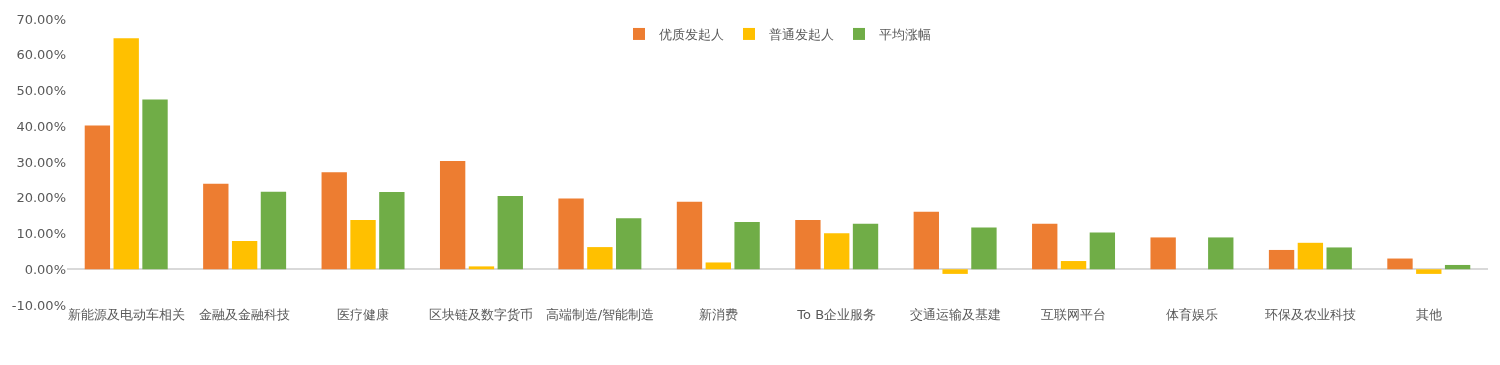 The height and width of the screenshot is (365, 1500). What do you see at coordinates (718, 314) in the screenshot?
I see `x-tick-label: 新消费` at bounding box center [718, 314].